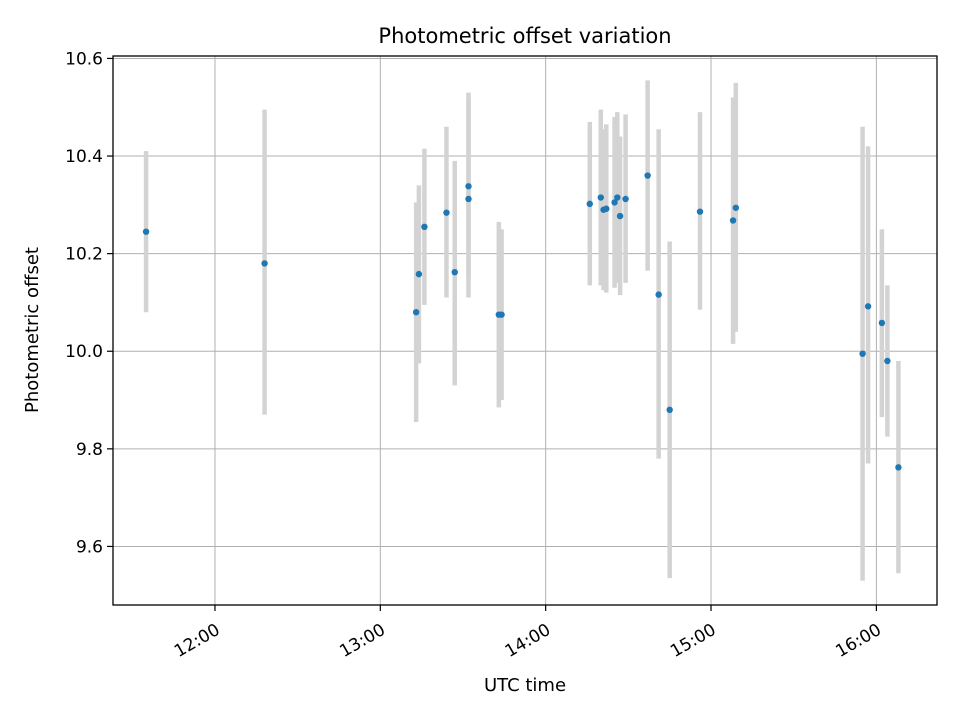  I want to click on x-axis-label: UTC time, so click(525, 685).